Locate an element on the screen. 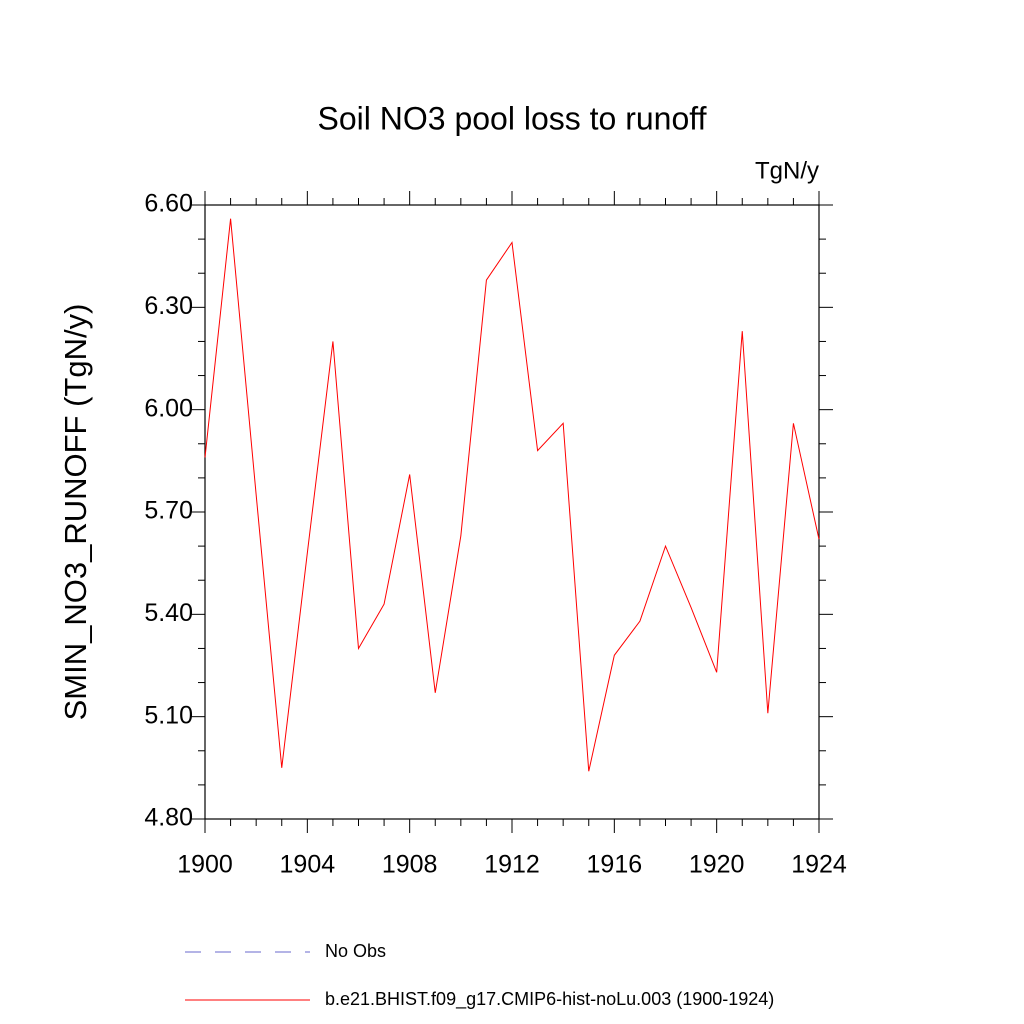 This screenshot has height=1024, width=1024. y-tick-label: 6.00 is located at coordinates (168, 408).